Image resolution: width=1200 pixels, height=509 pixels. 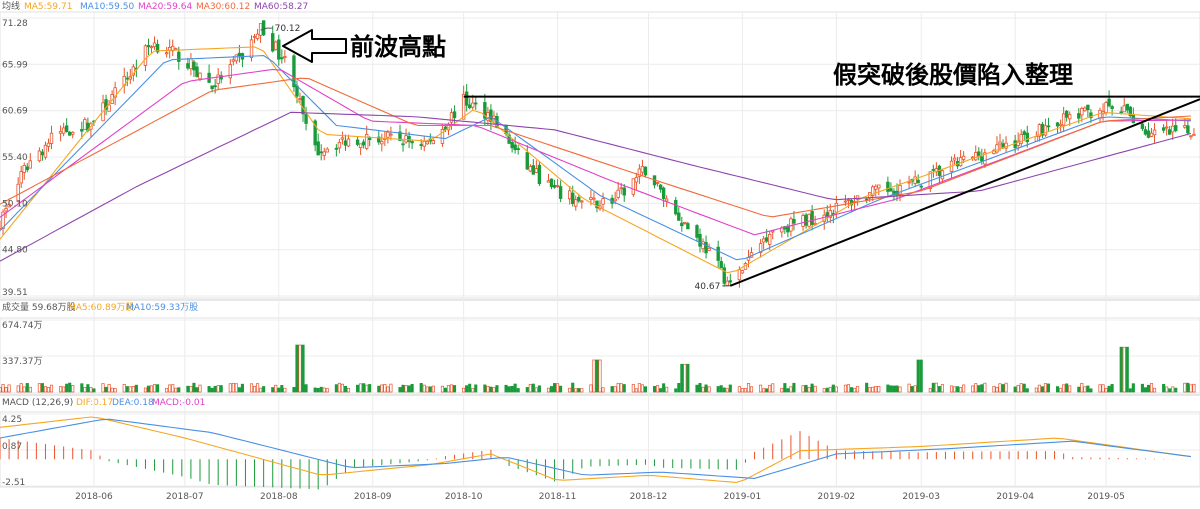 I want to click on time-tick-label: 2018-06, so click(x=94, y=497).